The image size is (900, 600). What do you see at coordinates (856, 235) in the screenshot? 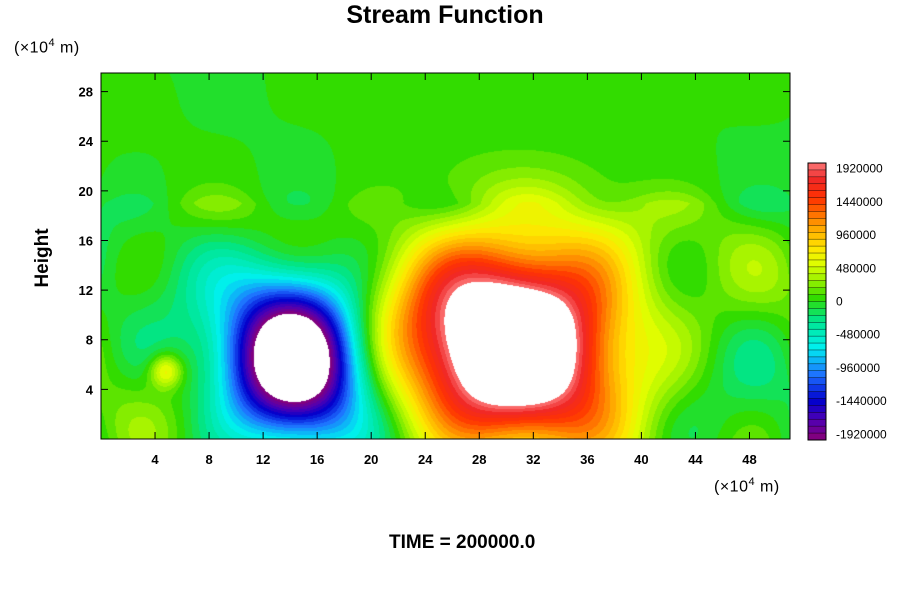
I see `colorbar-label: 960000` at bounding box center [856, 235].